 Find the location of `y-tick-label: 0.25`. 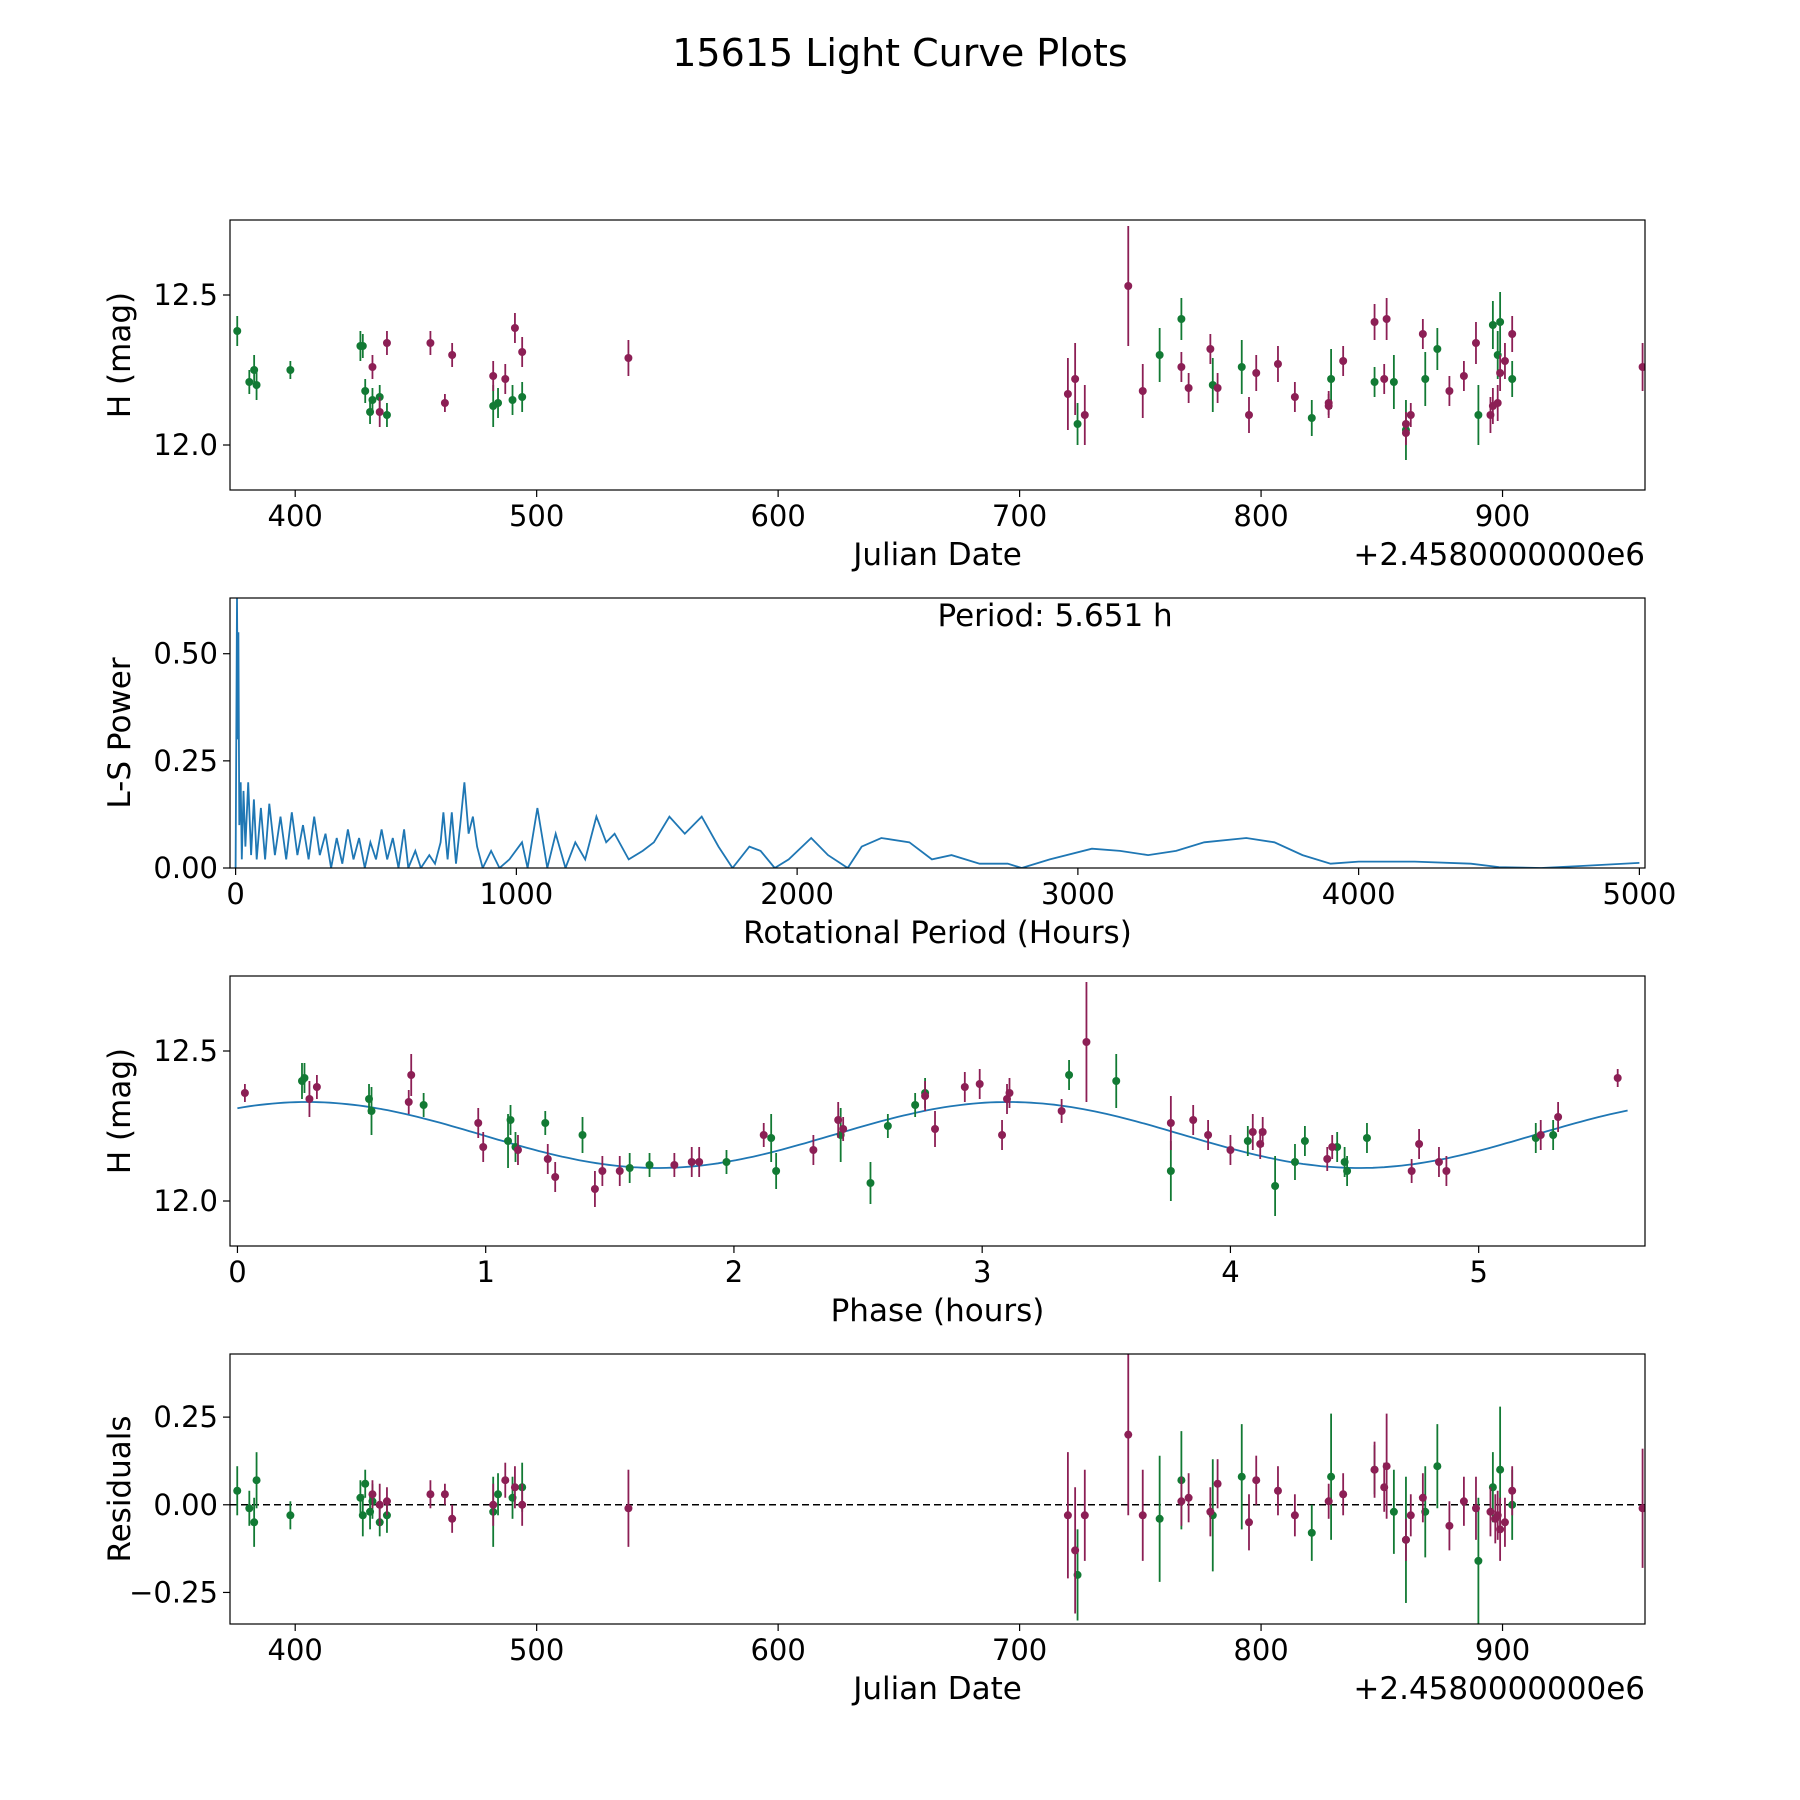

y-tick-label: 0.25 is located at coordinates (185, 1417).